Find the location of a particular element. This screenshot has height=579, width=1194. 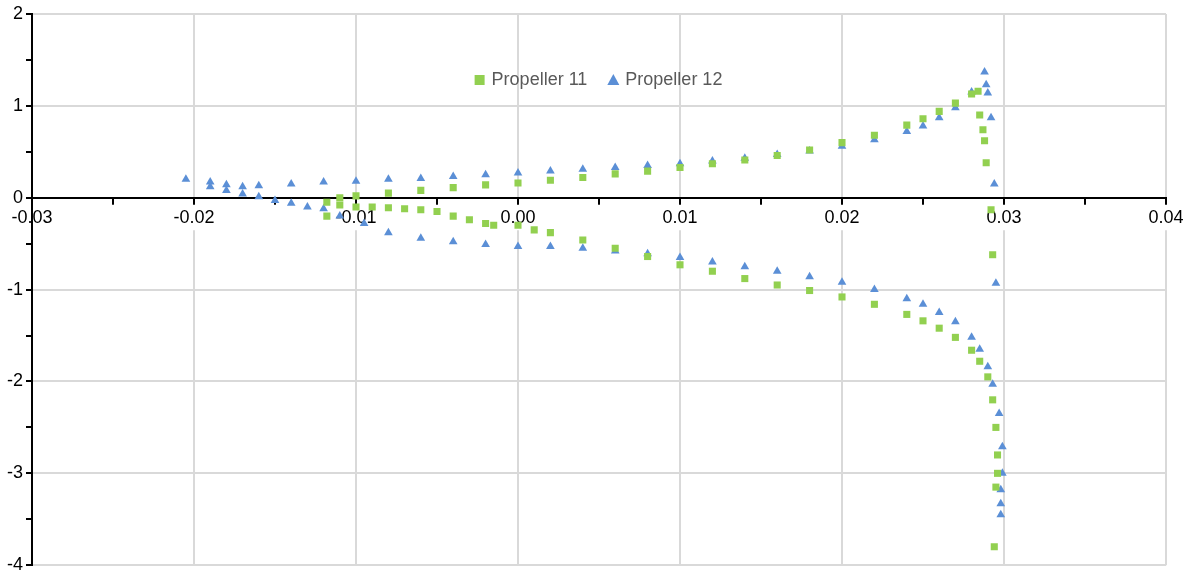

y-tick-label: 2 is located at coordinates (17, 12).